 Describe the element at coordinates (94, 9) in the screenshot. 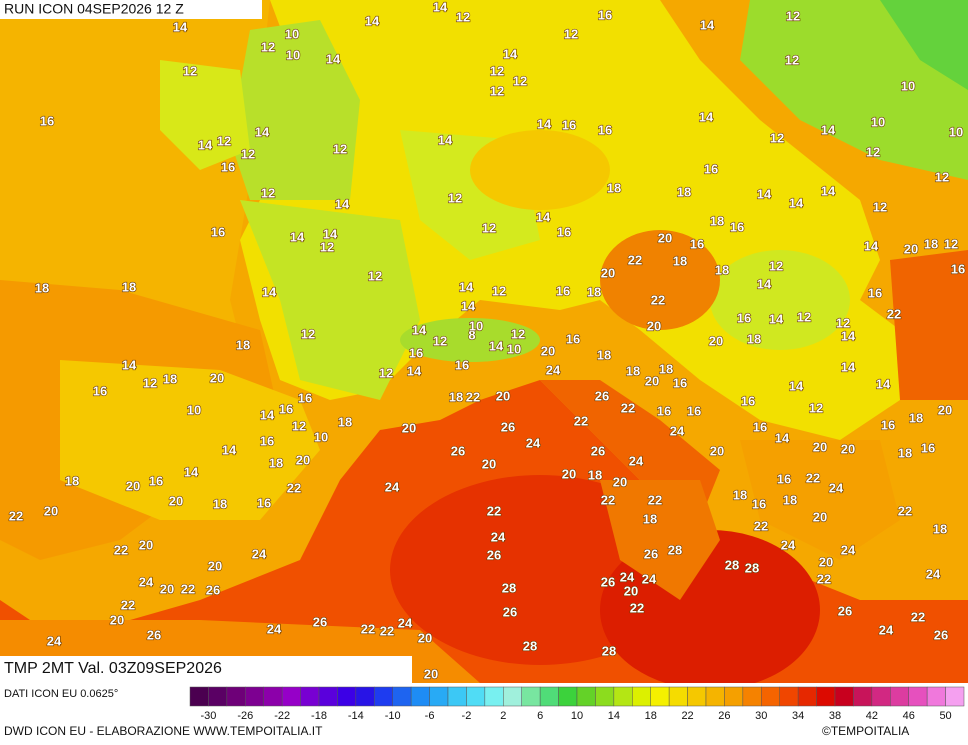

I see `run-title: RUN ICON 04SEP2026 12 Z` at that location.